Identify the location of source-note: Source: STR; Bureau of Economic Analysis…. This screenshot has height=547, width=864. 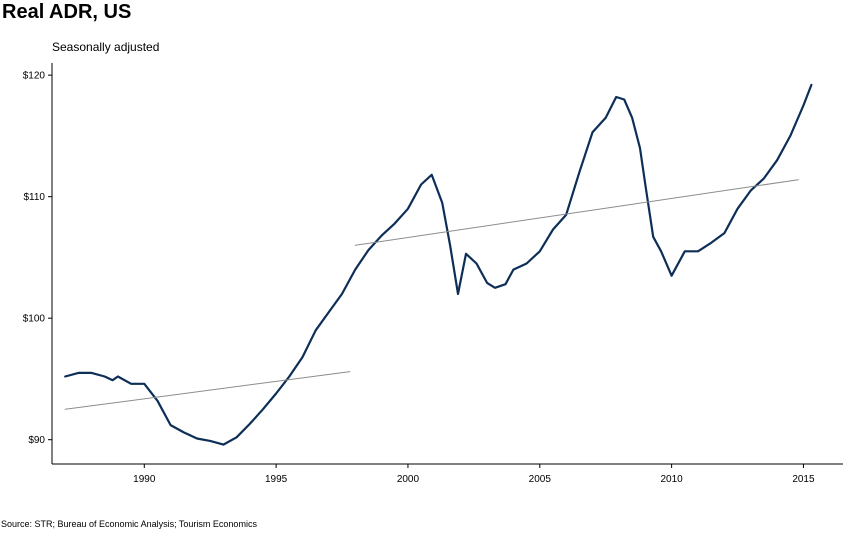
(129, 524).